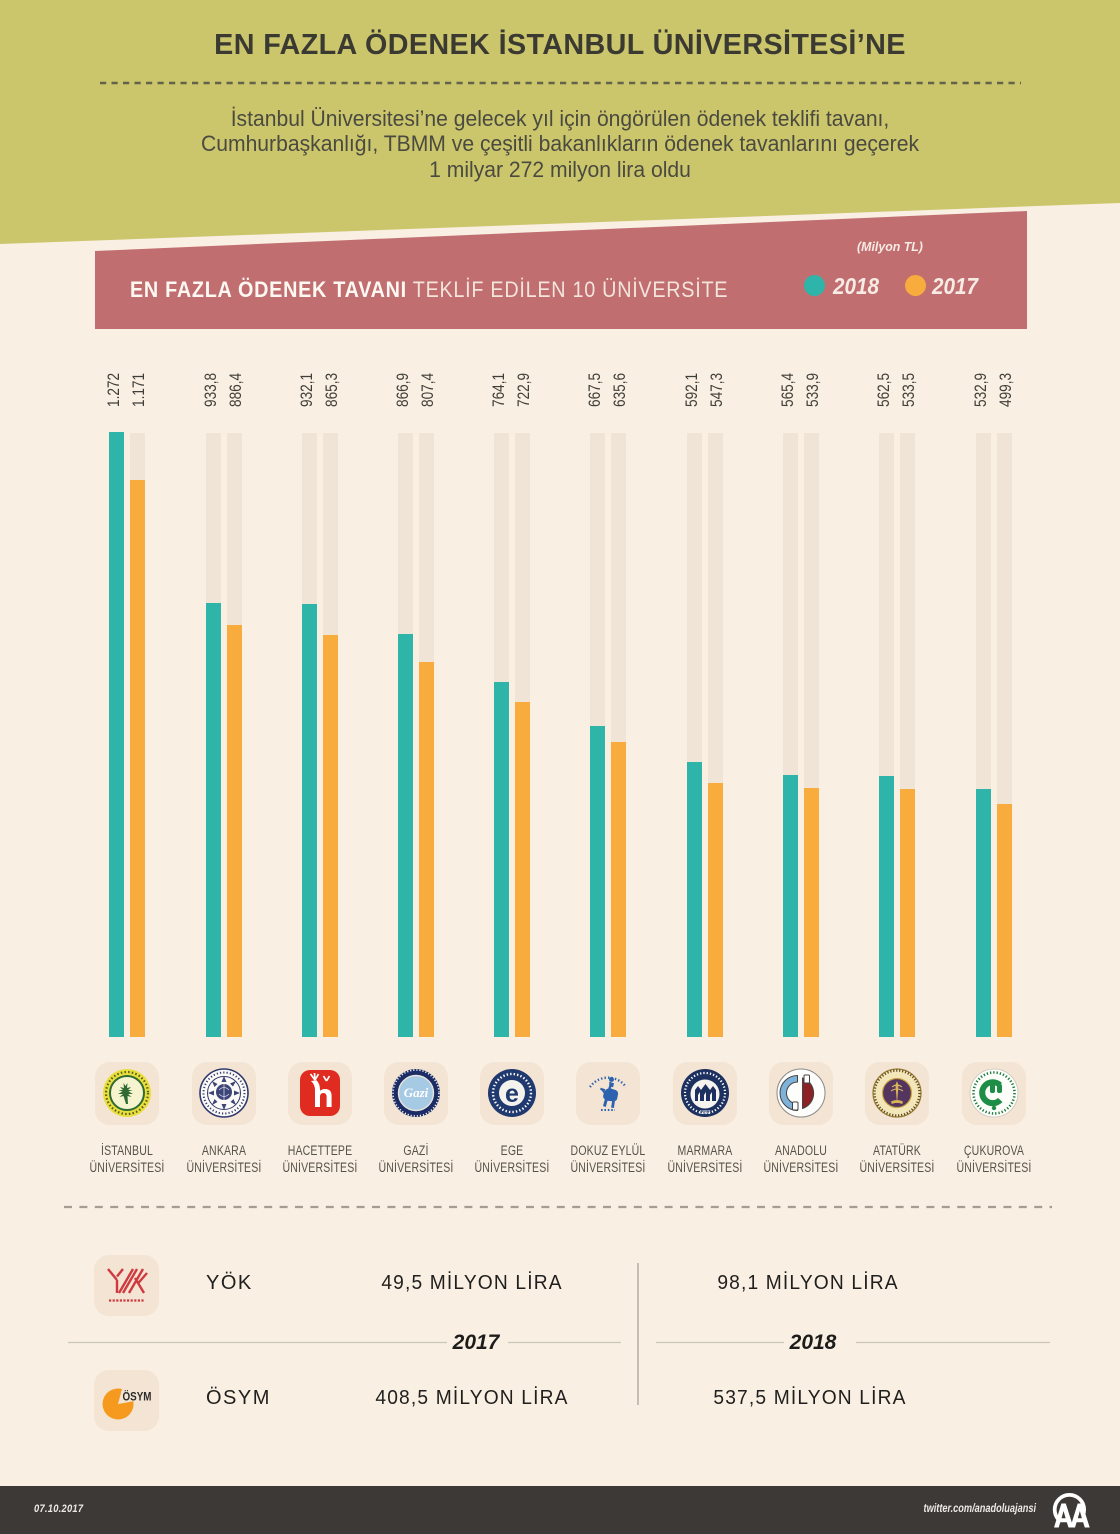 The width and height of the screenshot is (1120, 1534). What do you see at coordinates (704, 1113) in the screenshot?
I see `svg-text: 1883` at bounding box center [704, 1113].